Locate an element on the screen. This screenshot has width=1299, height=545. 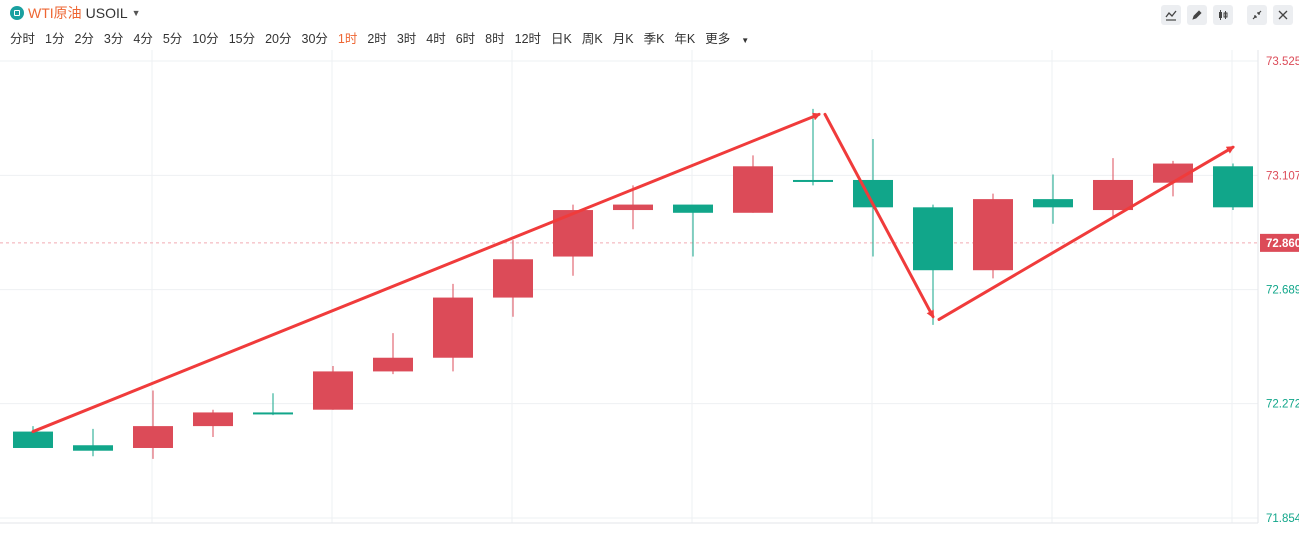
period-tab: 2分 is located at coordinates (84, 39).